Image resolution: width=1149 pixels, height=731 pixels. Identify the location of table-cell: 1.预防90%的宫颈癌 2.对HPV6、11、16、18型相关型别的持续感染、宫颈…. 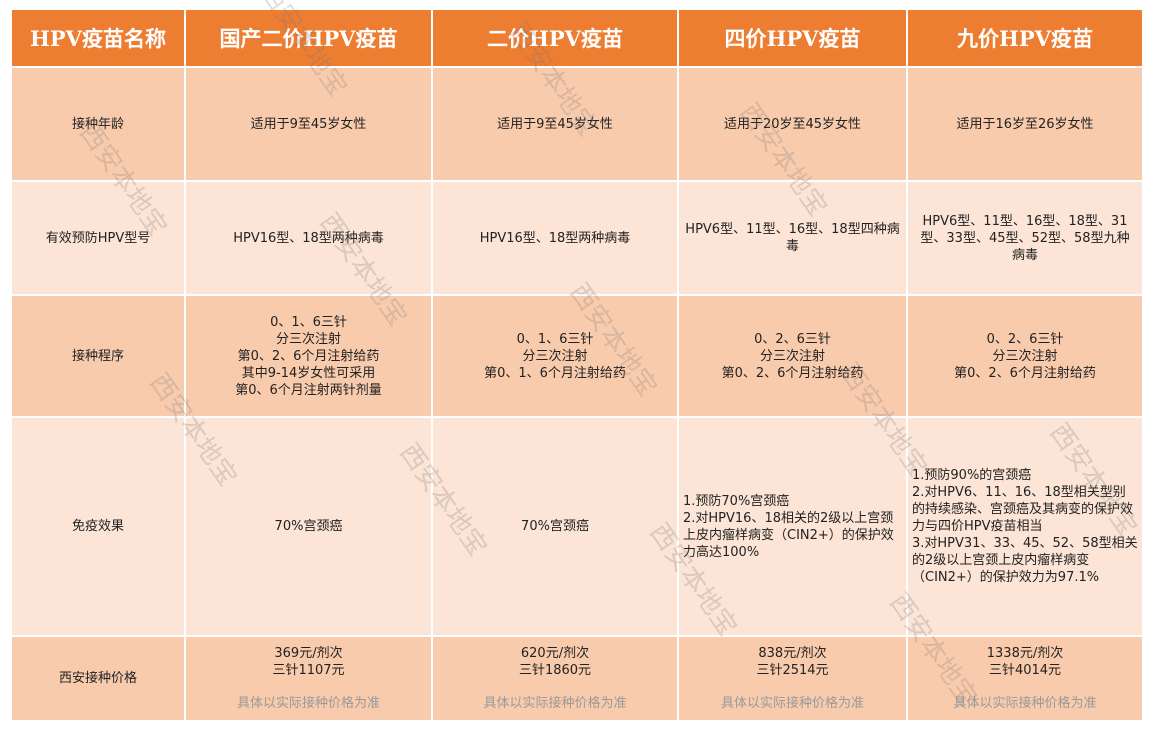
(1025, 526).